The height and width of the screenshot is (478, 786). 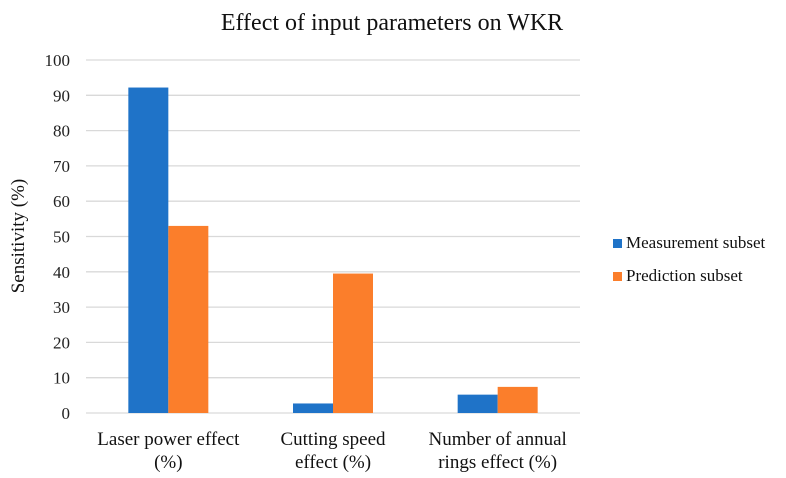 What do you see at coordinates (498, 451) in the screenshot?
I see `x-category-label: Number of annual rings effect (%)` at bounding box center [498, 451].